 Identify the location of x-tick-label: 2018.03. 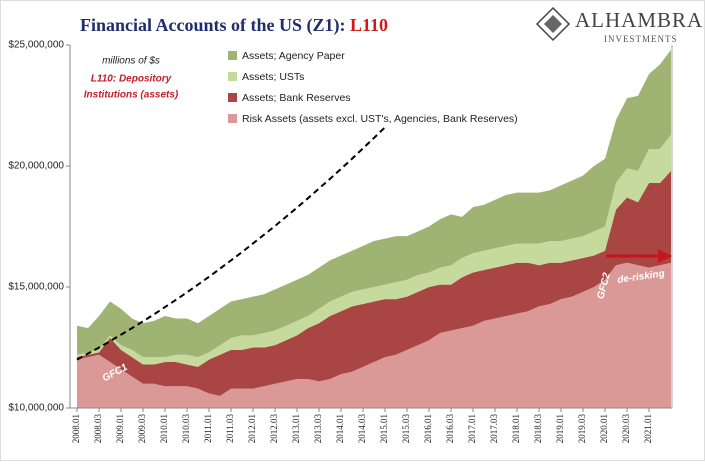
(538, 429).